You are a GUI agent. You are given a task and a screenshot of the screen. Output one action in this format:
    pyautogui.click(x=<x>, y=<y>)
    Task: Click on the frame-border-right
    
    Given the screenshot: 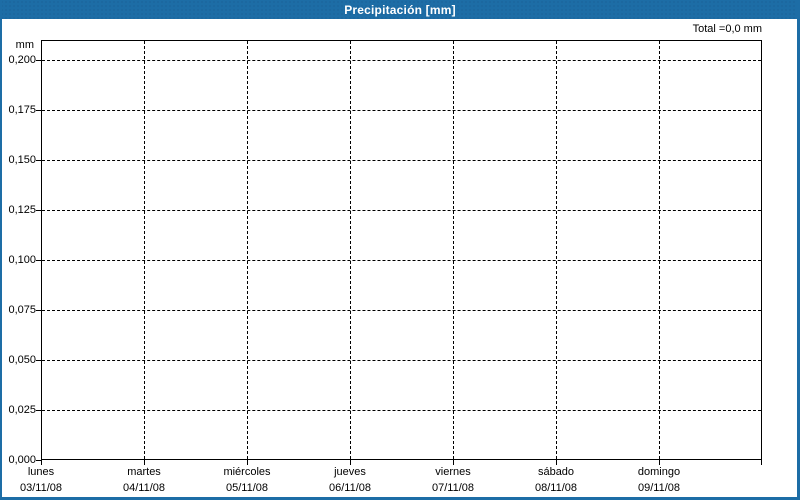 What is the action you would take?
    pyautogui.click(x=798, y=250)
    